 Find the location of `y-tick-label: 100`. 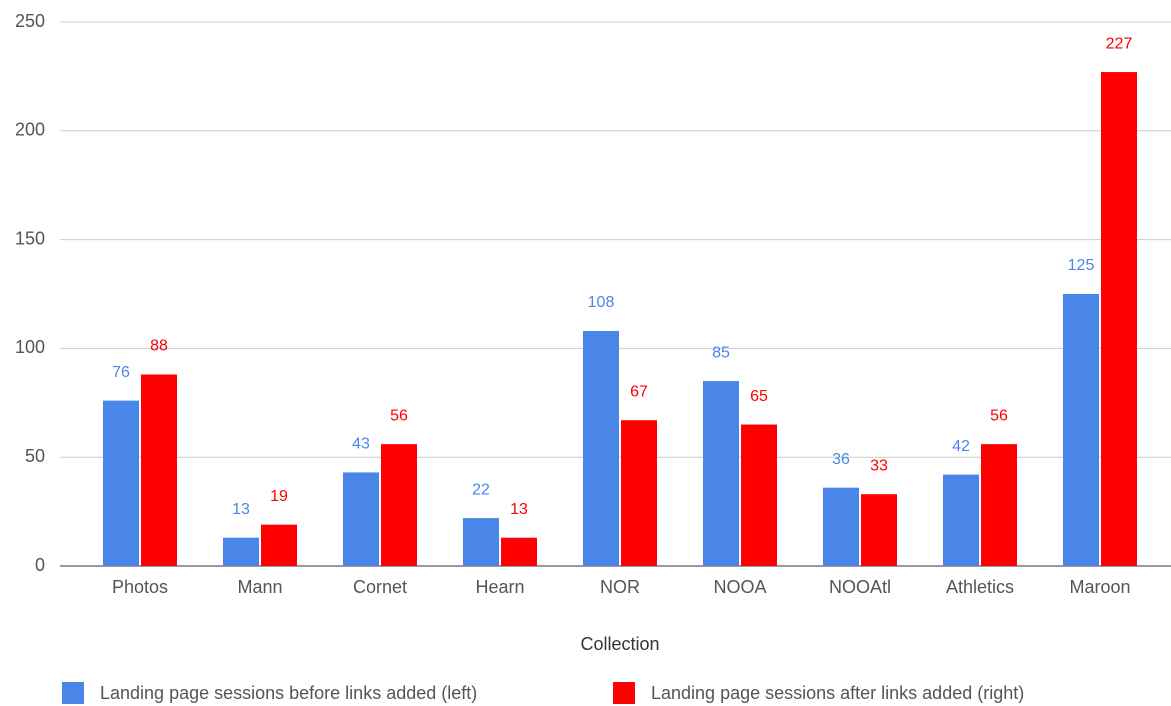

y-tick-label: 100 is located at coordinates (30, 347).